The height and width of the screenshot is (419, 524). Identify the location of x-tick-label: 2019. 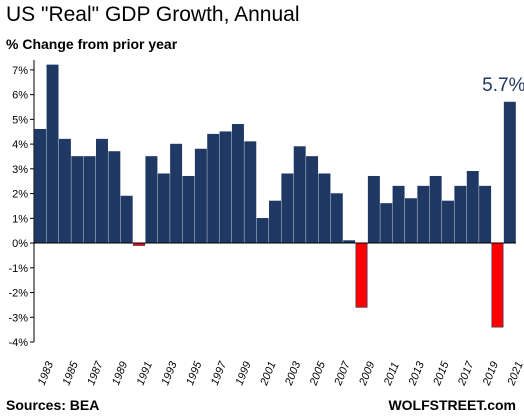
(490, 374).